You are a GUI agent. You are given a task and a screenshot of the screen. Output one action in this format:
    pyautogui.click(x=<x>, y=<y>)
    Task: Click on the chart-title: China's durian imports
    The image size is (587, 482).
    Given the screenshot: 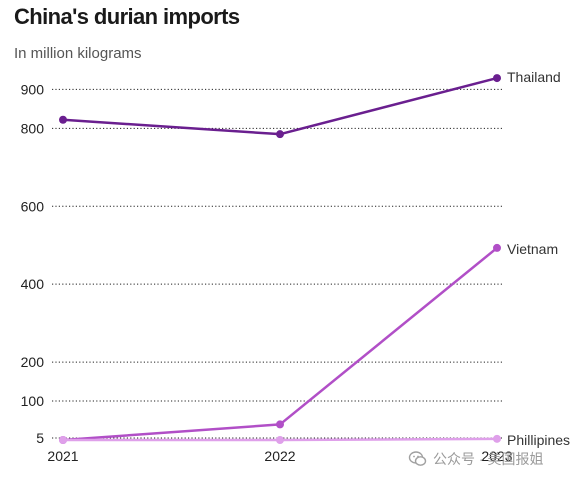 What is the action you would take?
    pyautogui.click(x=127, y=16)
    